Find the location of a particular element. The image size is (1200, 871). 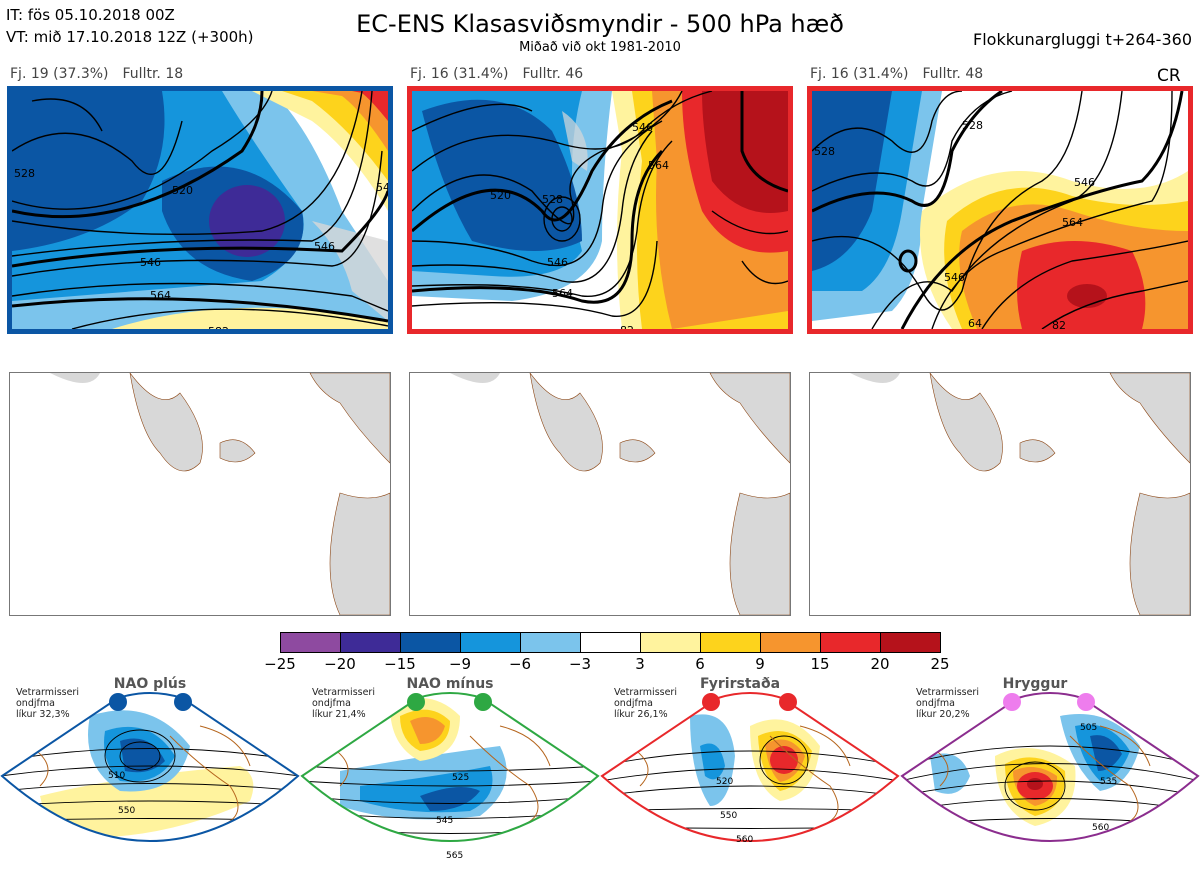

regime-note: Vetrarmisseri ondjfma líkur 21,4% is located at coordinates (343, 703).